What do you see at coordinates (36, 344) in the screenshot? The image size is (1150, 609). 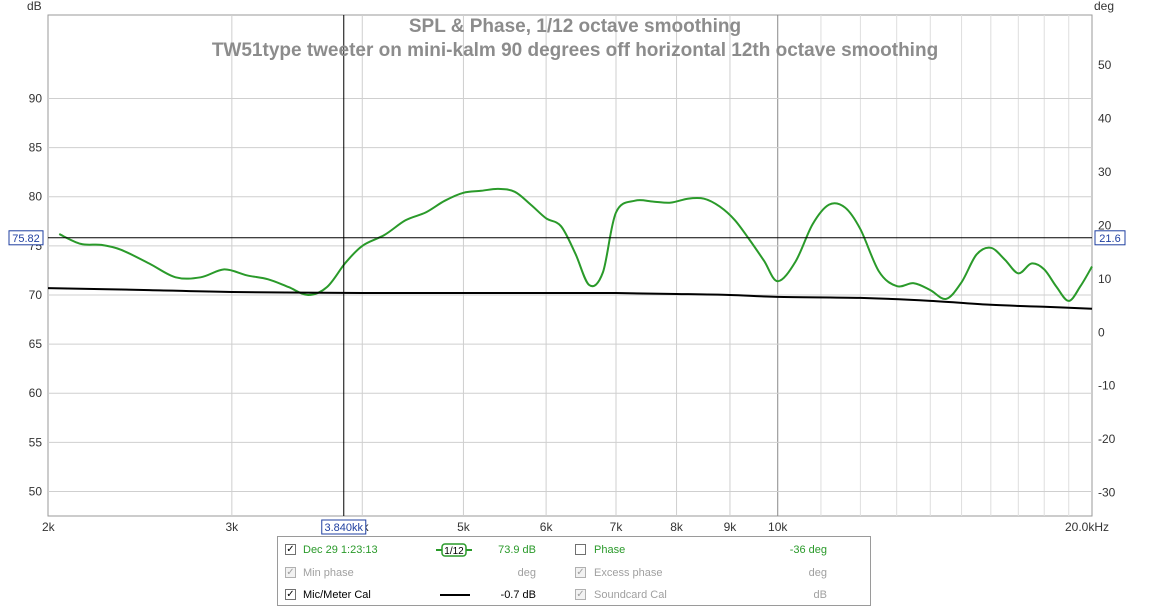 I see `y-left-tick-65: 65` at bounding box center [36, 344].